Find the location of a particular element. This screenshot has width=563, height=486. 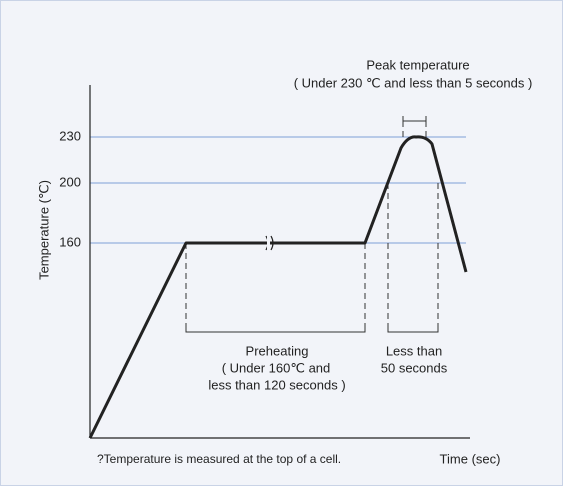

x-axis-label: Time (sec) is located at coordinates (470, 458).